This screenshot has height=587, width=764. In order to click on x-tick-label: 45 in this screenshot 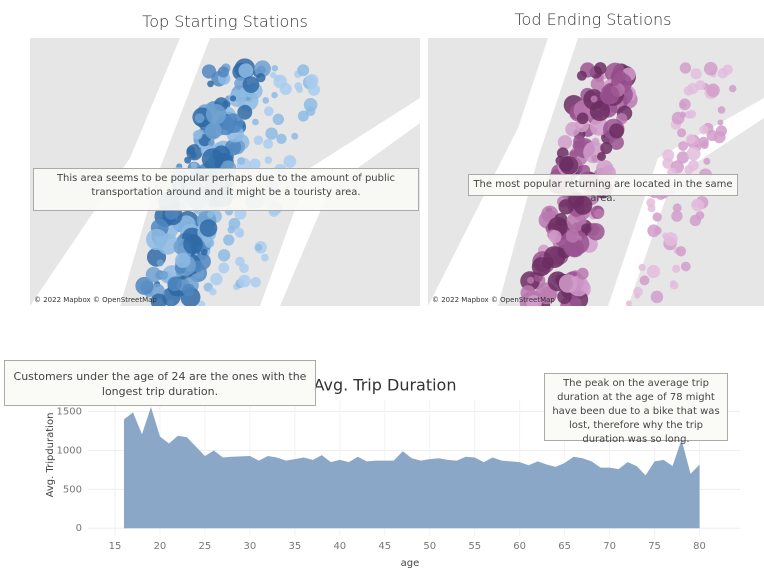, I will do `click(384, 546)`.